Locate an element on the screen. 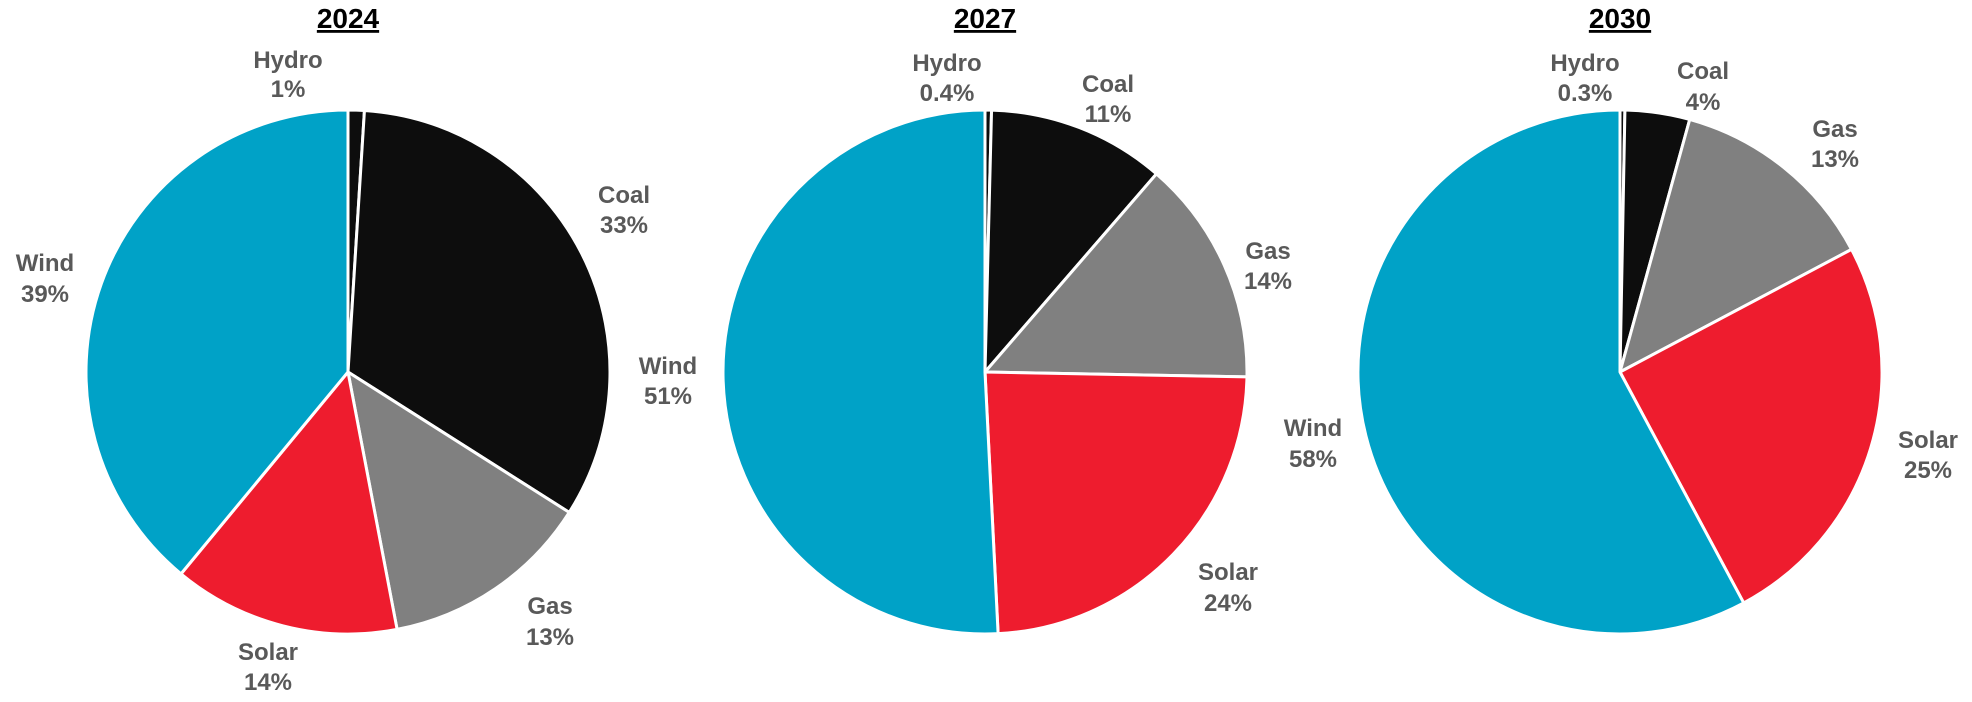 This screenshot has height=702, width=1972. slice-solar-2024 is located at coordinates (289, 503).